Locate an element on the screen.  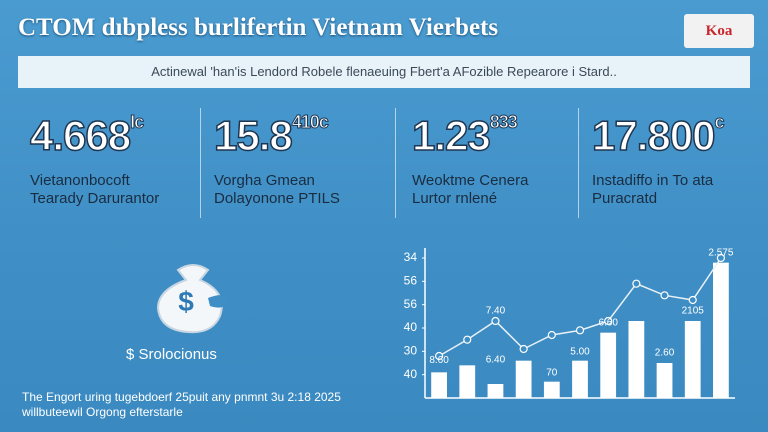
annotation: 6.60 is located at coordinates (608, 322).